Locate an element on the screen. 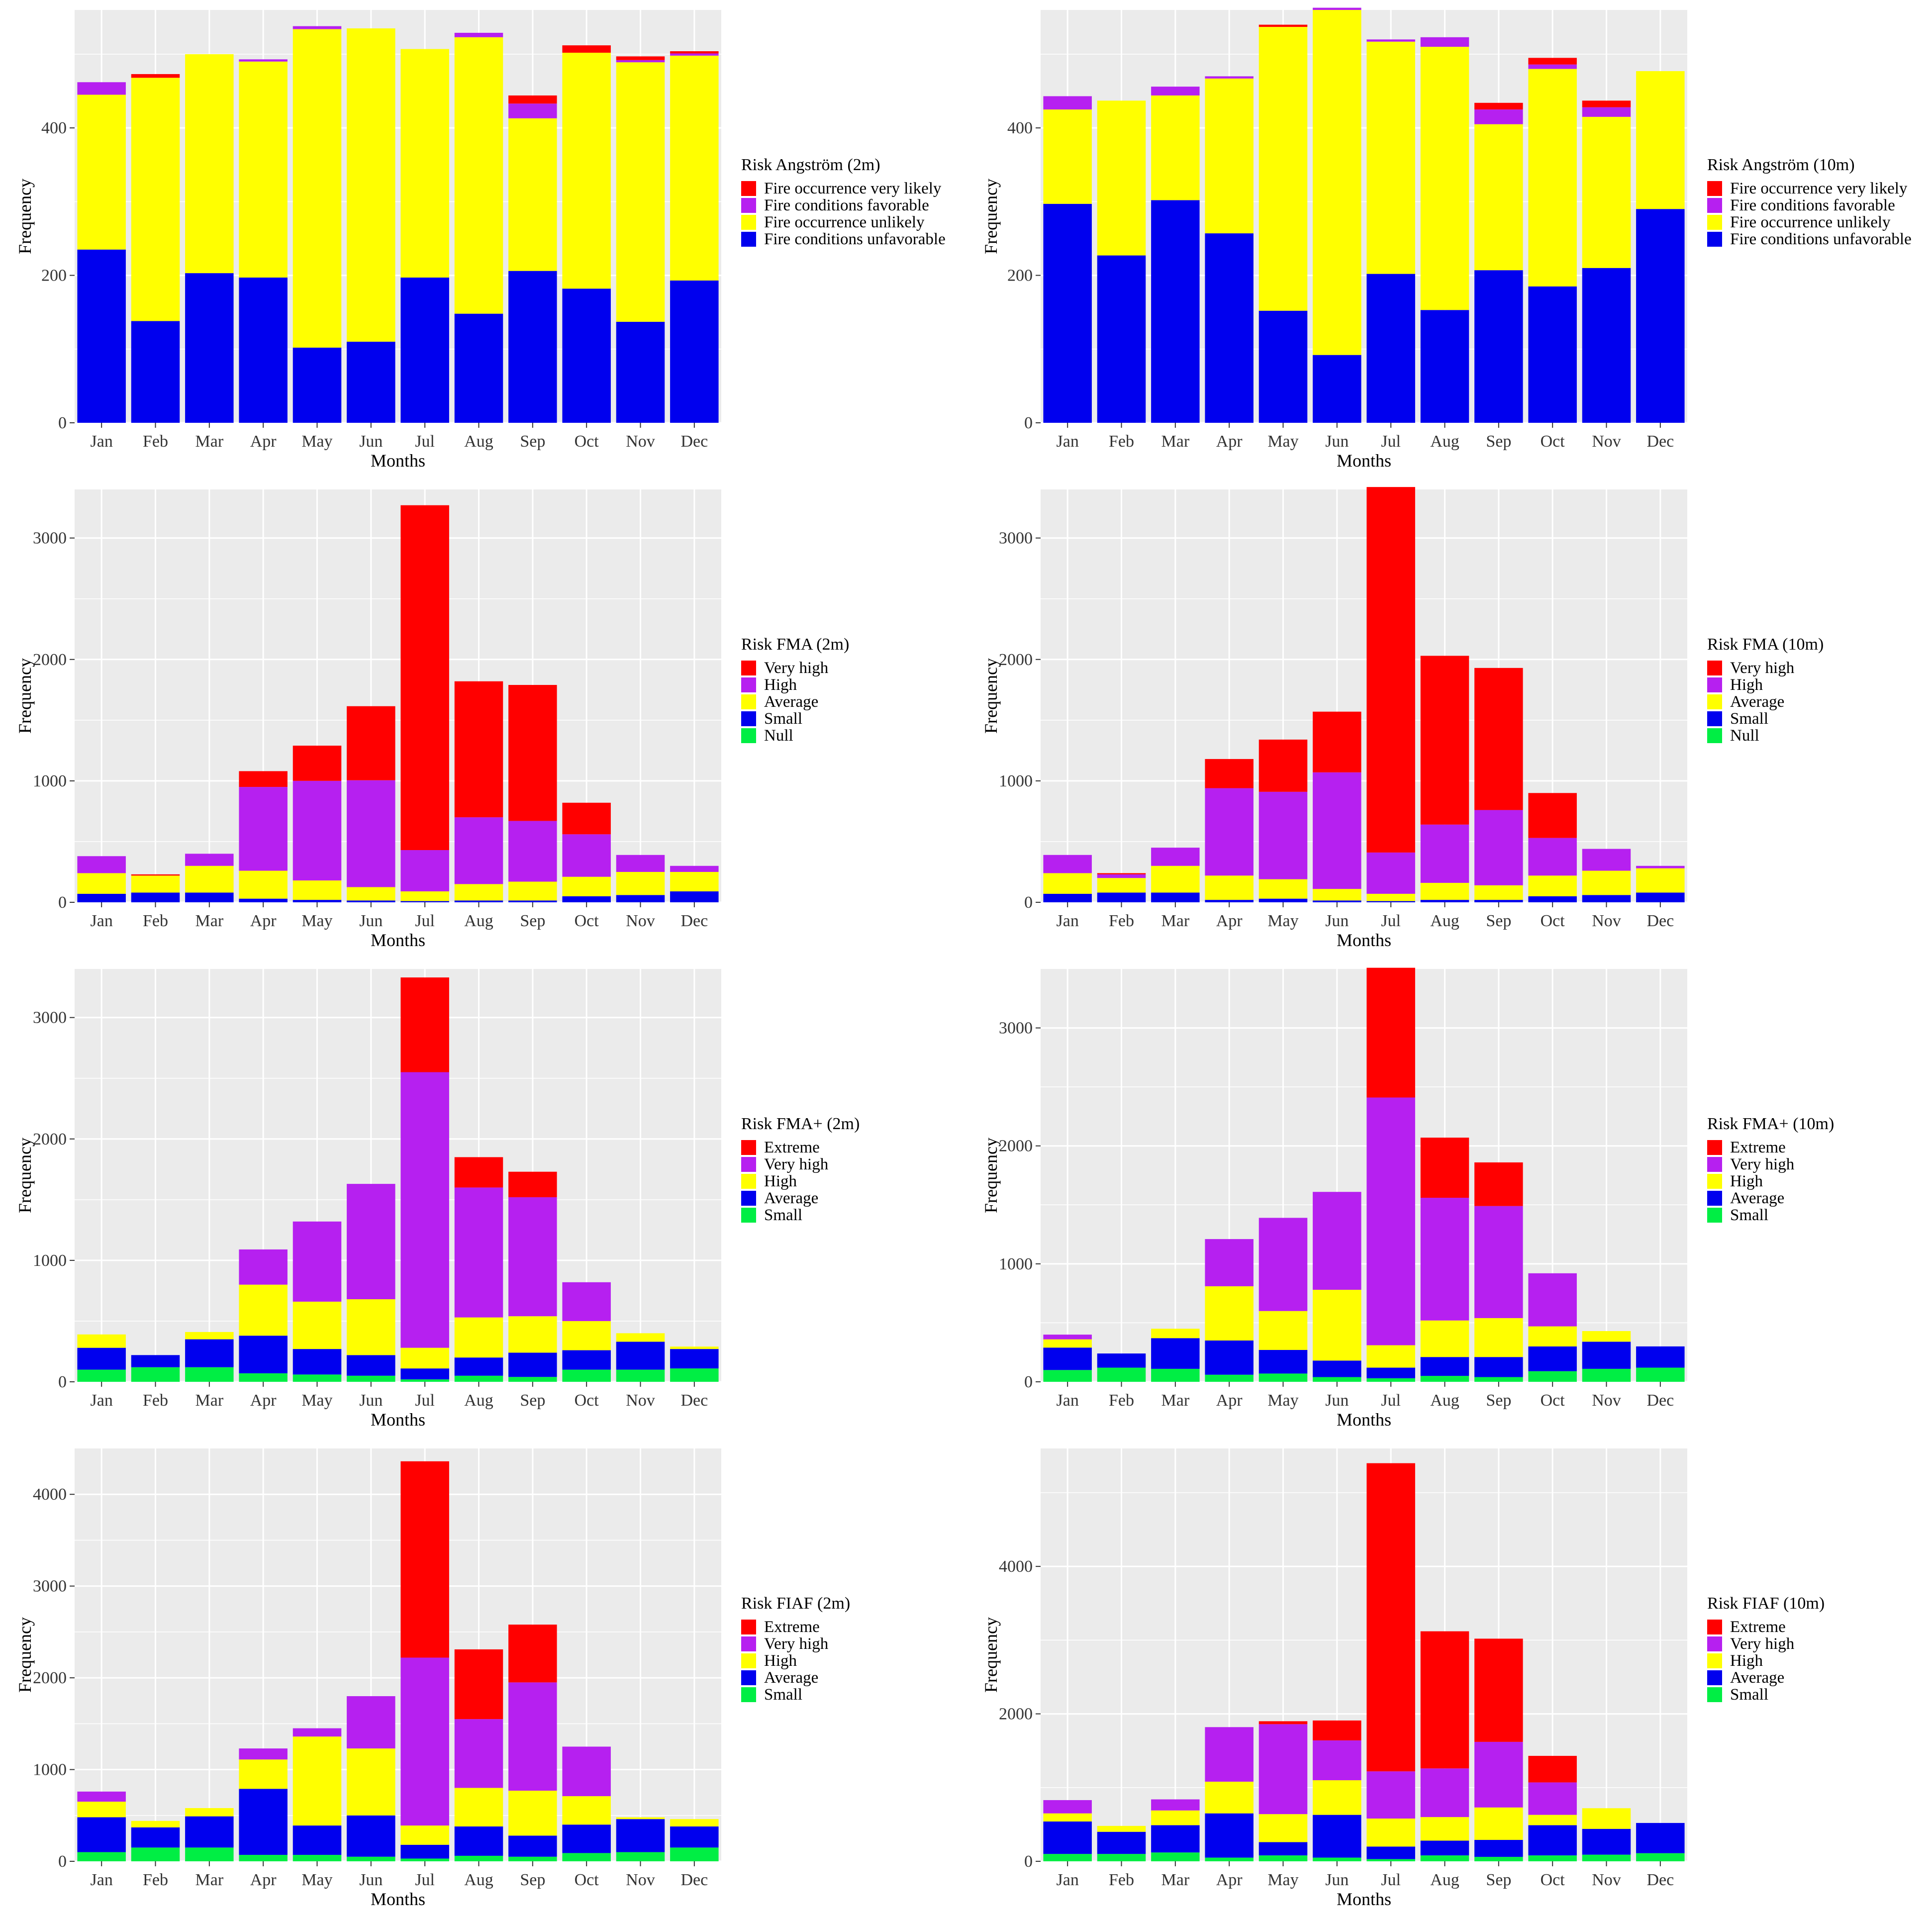 The height and width of the screenshot is (1919, 1932). x-tick-label: Apr is located at coordinates (263, 1880).